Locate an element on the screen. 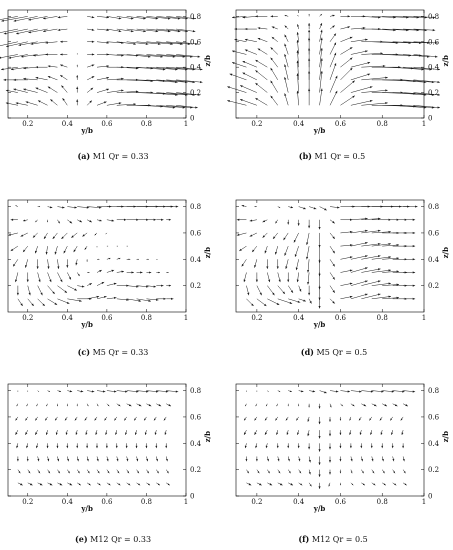 This screenshot has height=550, width=453. caption-text: M5 Qr = 0.33 is located at coordinates (119, 352).